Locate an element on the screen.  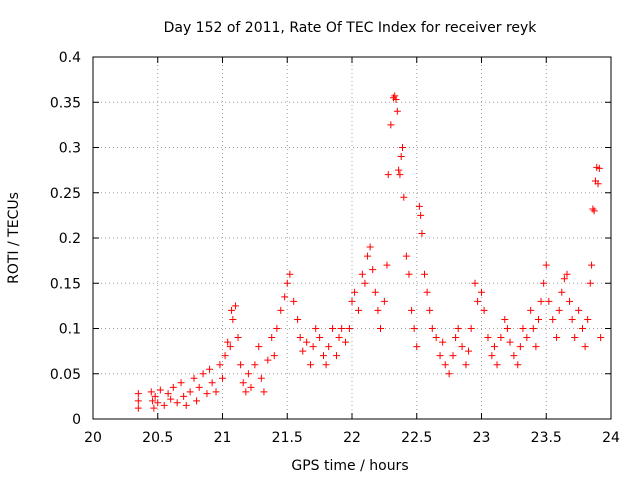
y-axis-label: ROTI / TECUs is located at coordinates (14, 238).